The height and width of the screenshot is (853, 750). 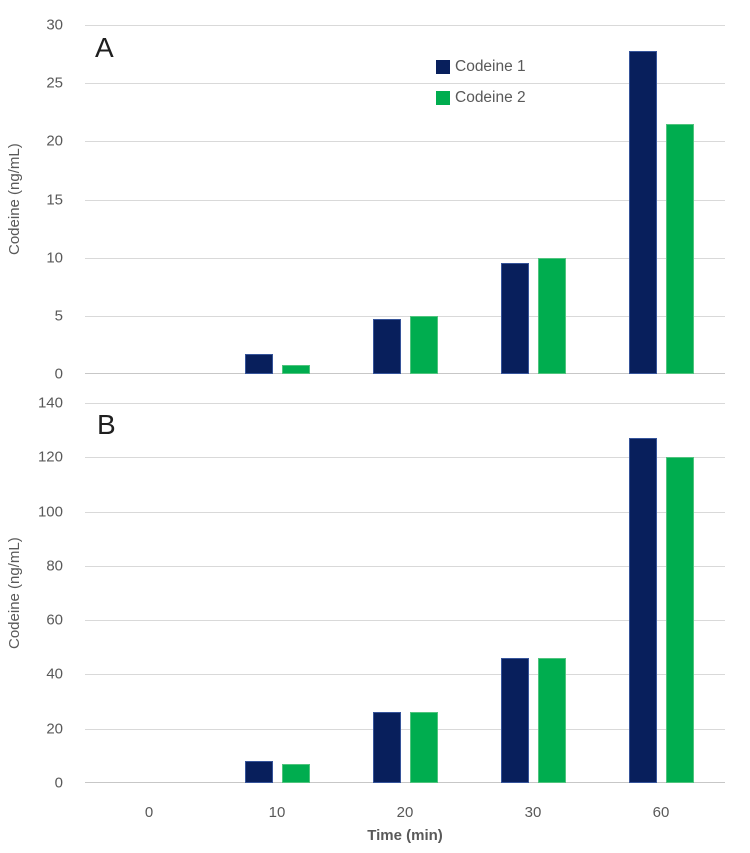 I want to click on x-axis-tick-labels: 0 10 20 30 60, so click(x=405, y=814).